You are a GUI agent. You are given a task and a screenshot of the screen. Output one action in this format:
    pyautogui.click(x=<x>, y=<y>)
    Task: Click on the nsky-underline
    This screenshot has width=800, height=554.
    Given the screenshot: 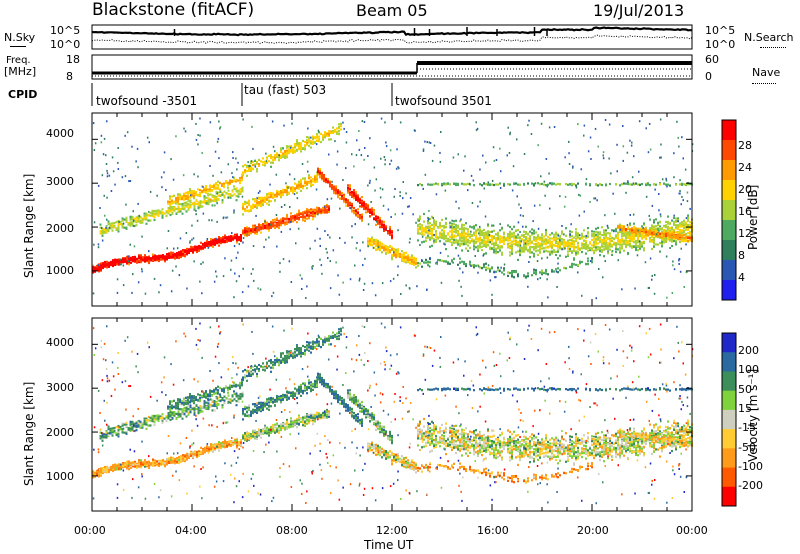 What is the action you would take?
    pyautogui.click(x=18, y=46)
    